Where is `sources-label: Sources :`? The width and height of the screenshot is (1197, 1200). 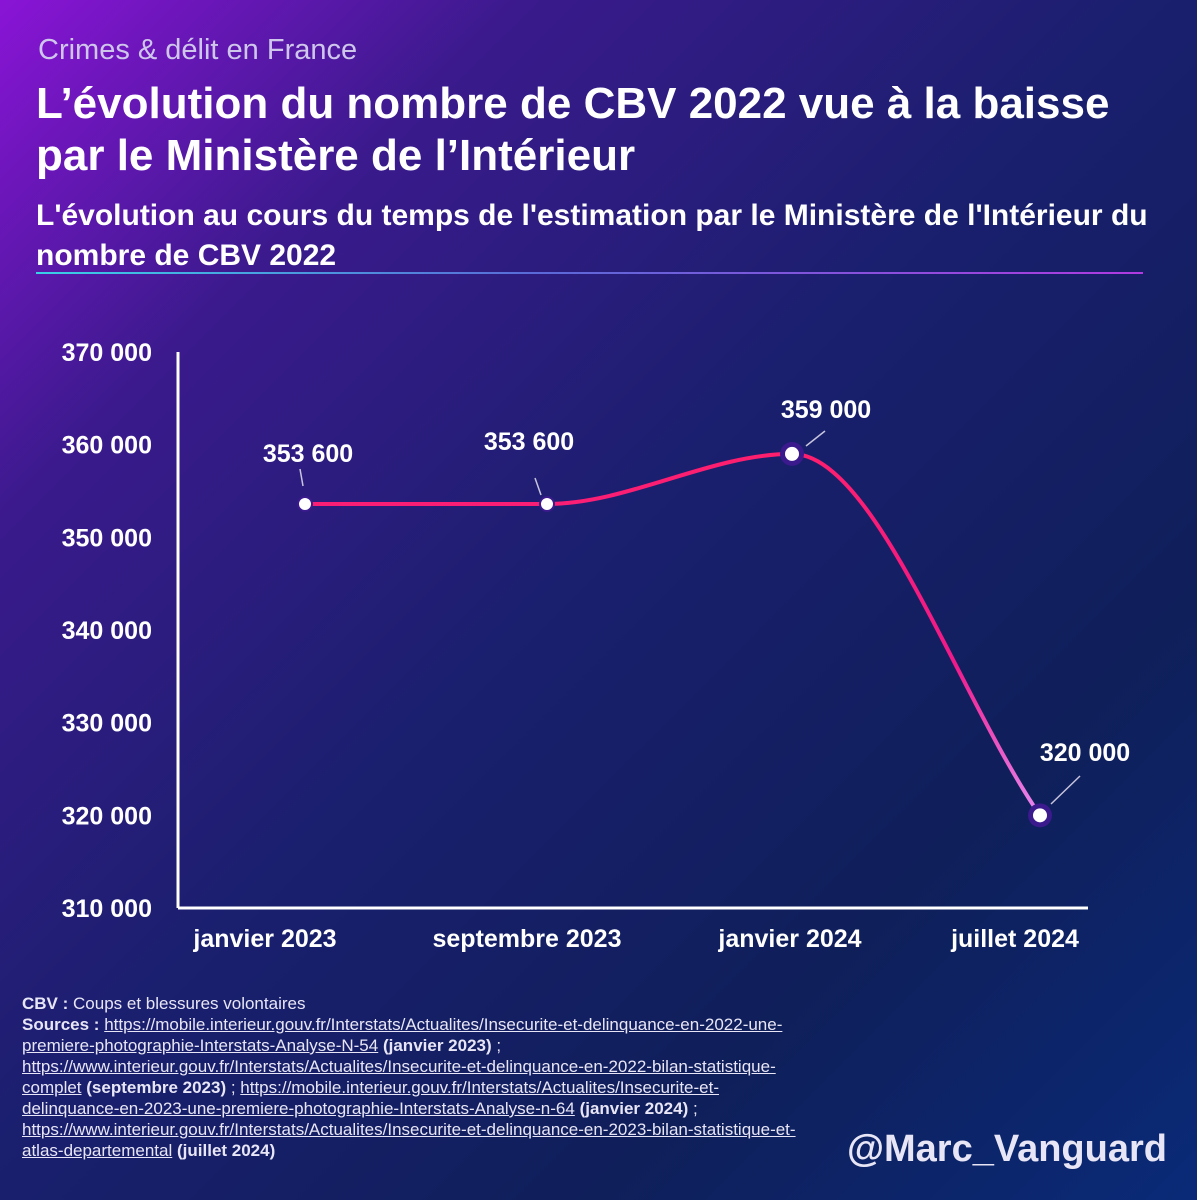 sources-label: Sources : is located at coordinates (61, 1024).